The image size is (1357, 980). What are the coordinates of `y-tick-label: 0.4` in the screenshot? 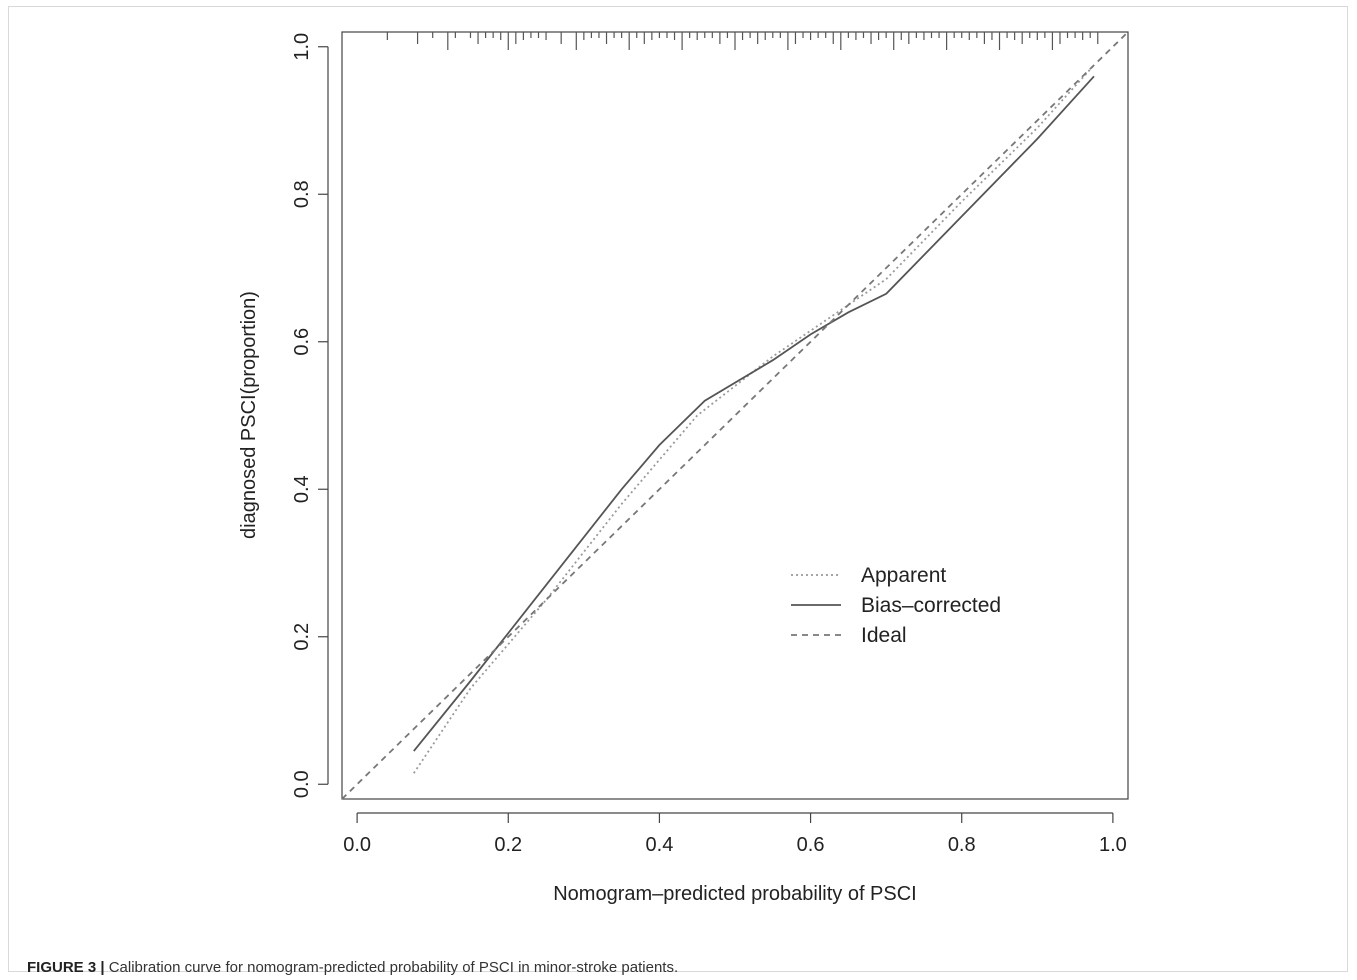 It's located at (302, 489).